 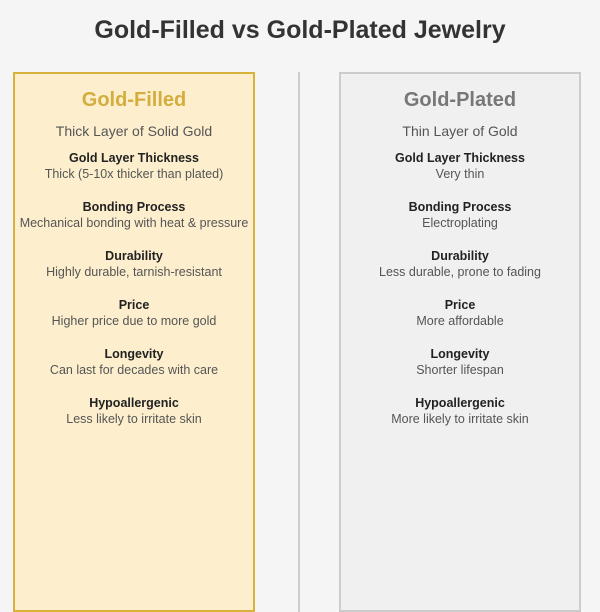 What do you see at coordinates (134, 100) in the screenshot?
I see `panel-heading: Gold-Filled` at bounding box center [134, 100].